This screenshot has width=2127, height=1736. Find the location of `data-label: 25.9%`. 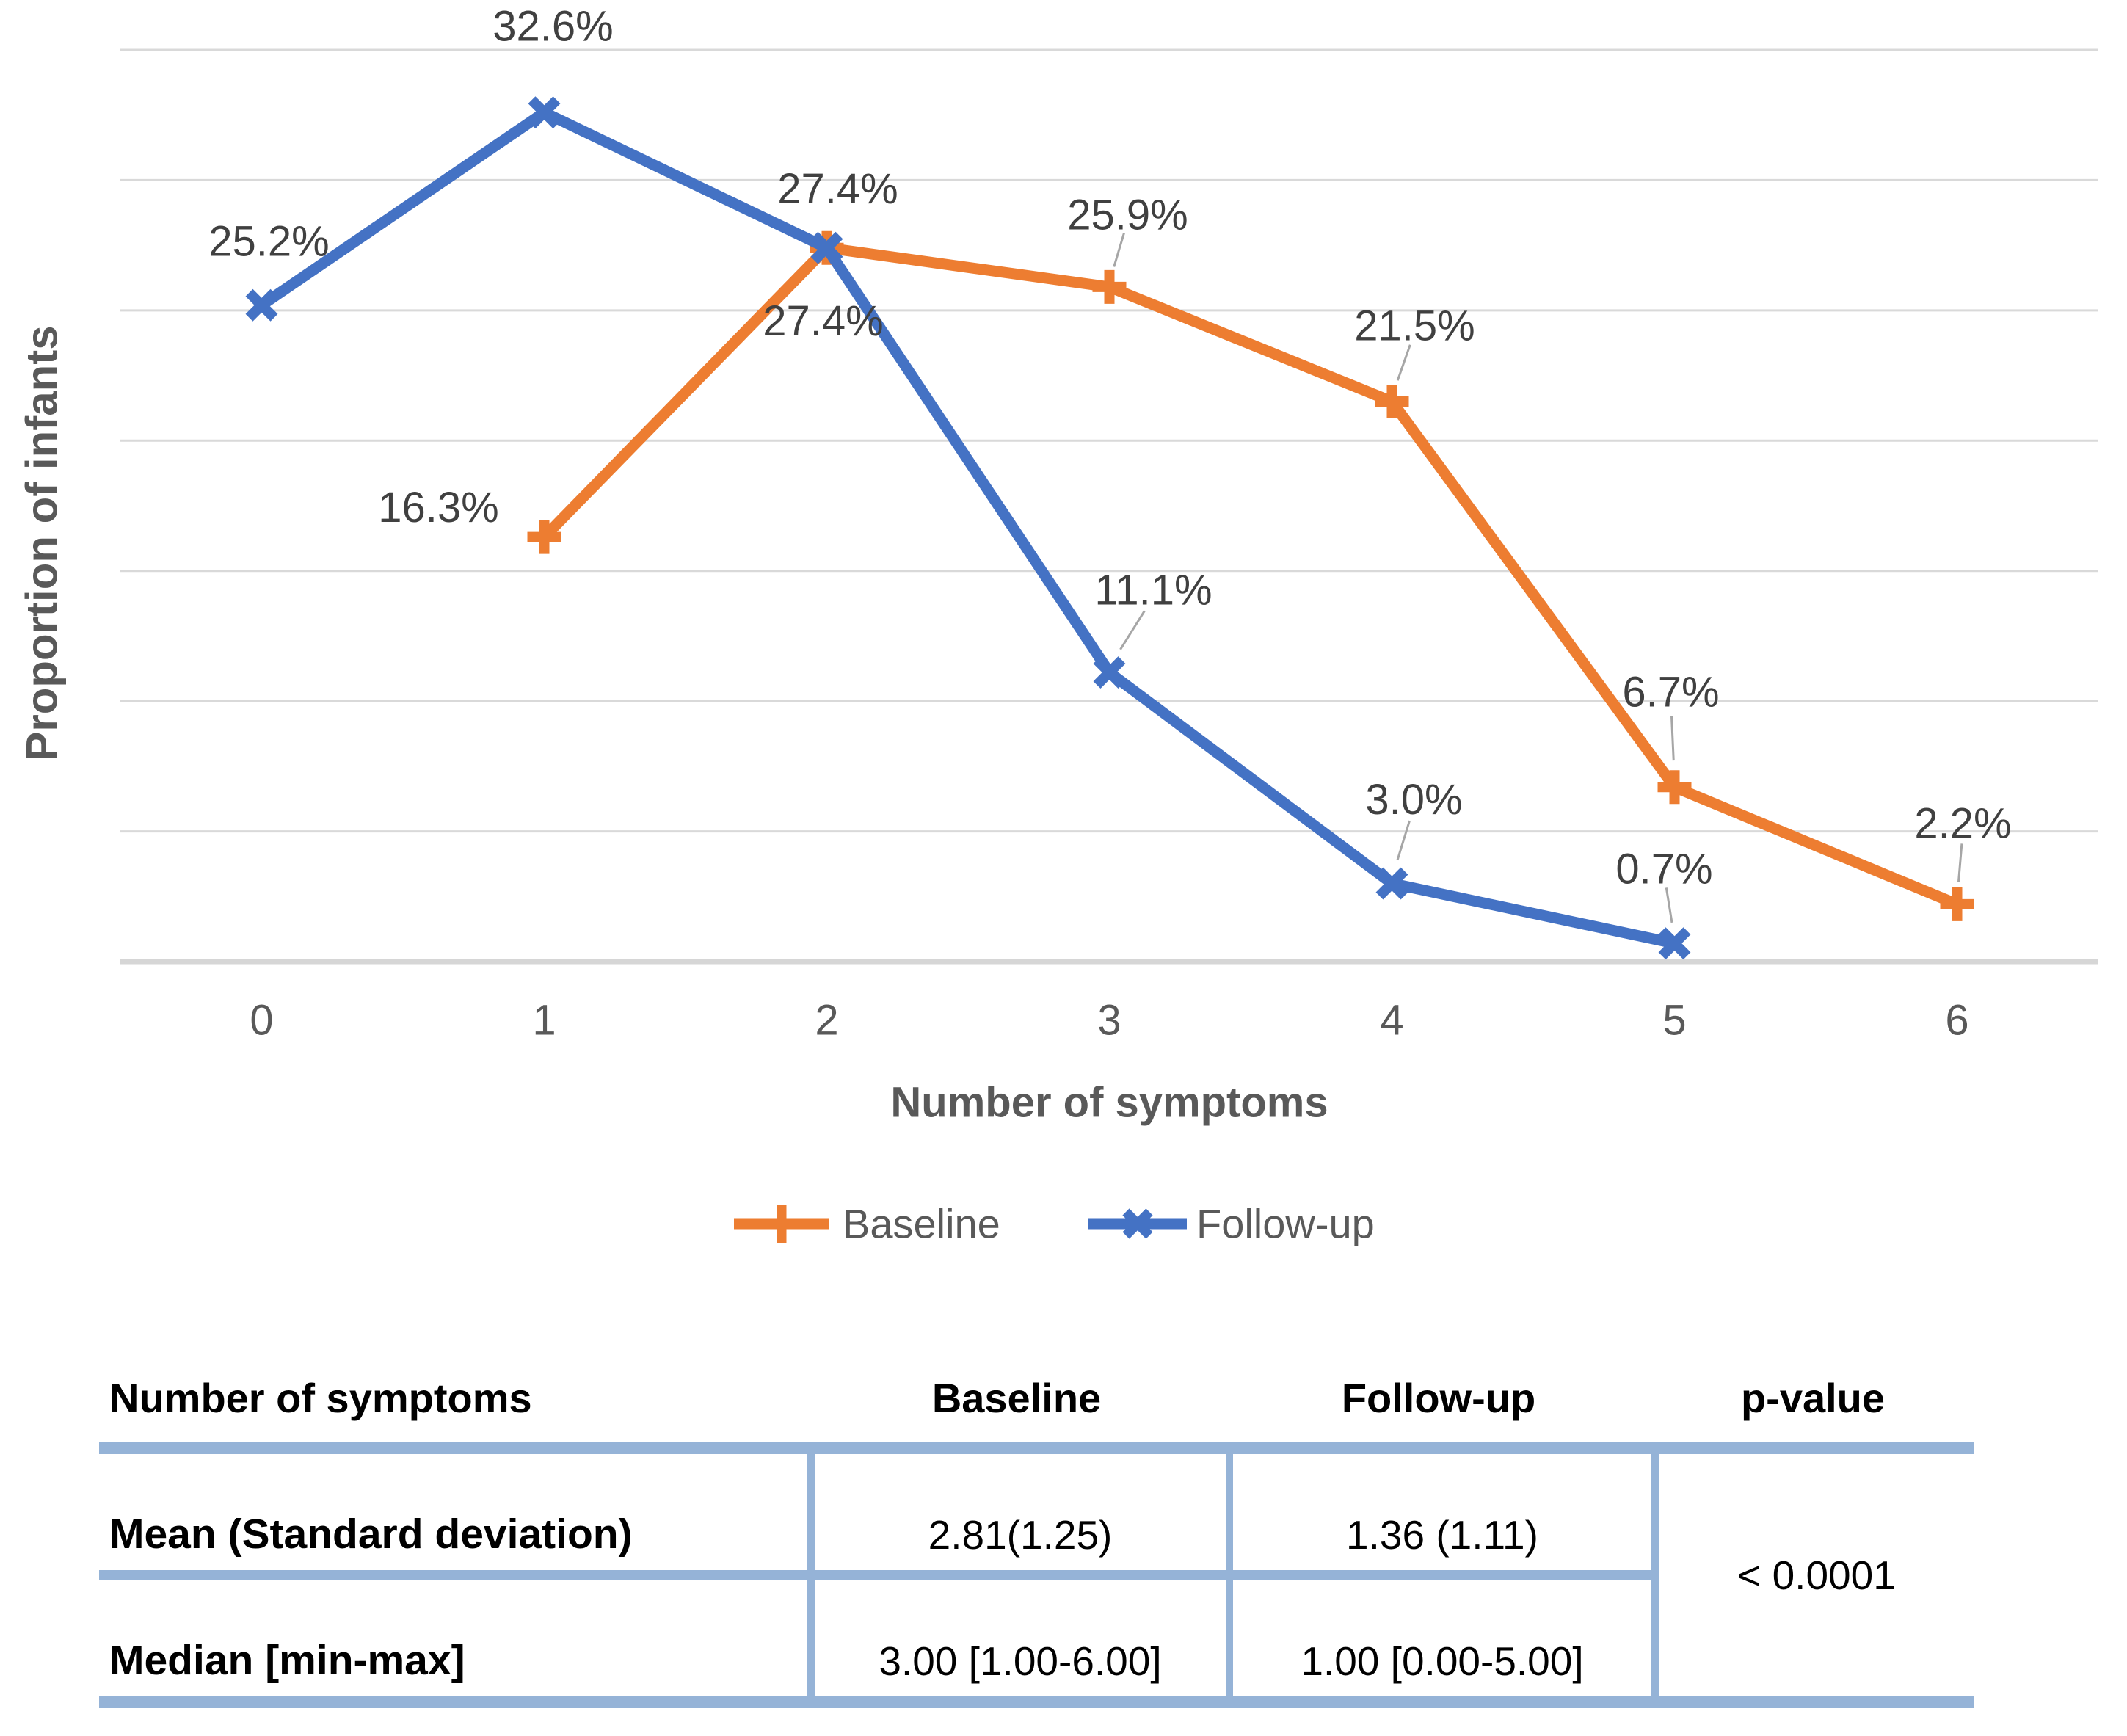

data-label: 25.9% is located at coordinates (1127, 215).